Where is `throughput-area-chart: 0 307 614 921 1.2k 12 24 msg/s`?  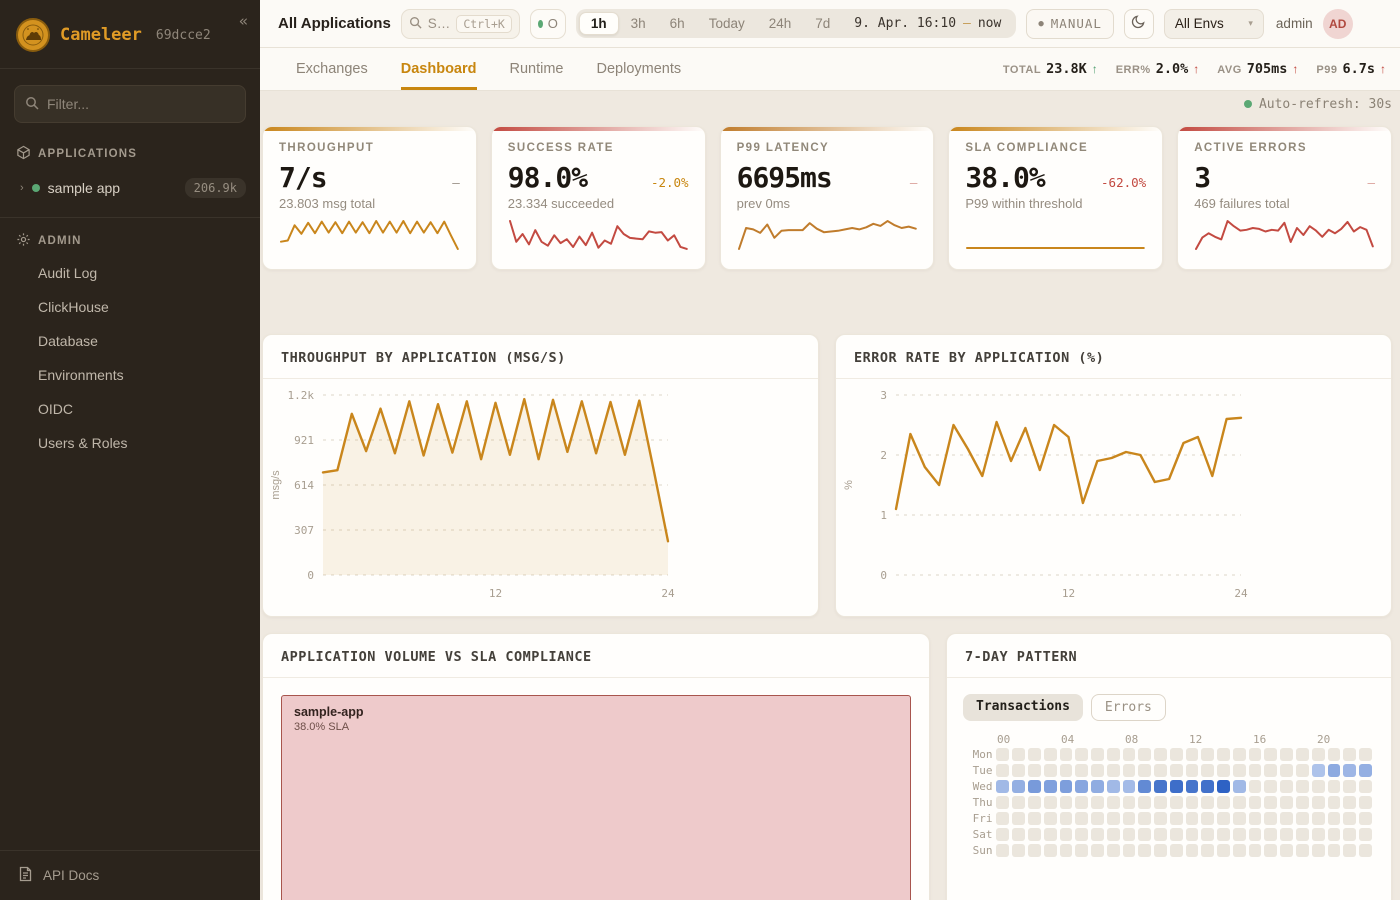 throughput-area-chart: 0 307 614 921 1.2k 12 24 msg/s is located at coordinates (472, 494).